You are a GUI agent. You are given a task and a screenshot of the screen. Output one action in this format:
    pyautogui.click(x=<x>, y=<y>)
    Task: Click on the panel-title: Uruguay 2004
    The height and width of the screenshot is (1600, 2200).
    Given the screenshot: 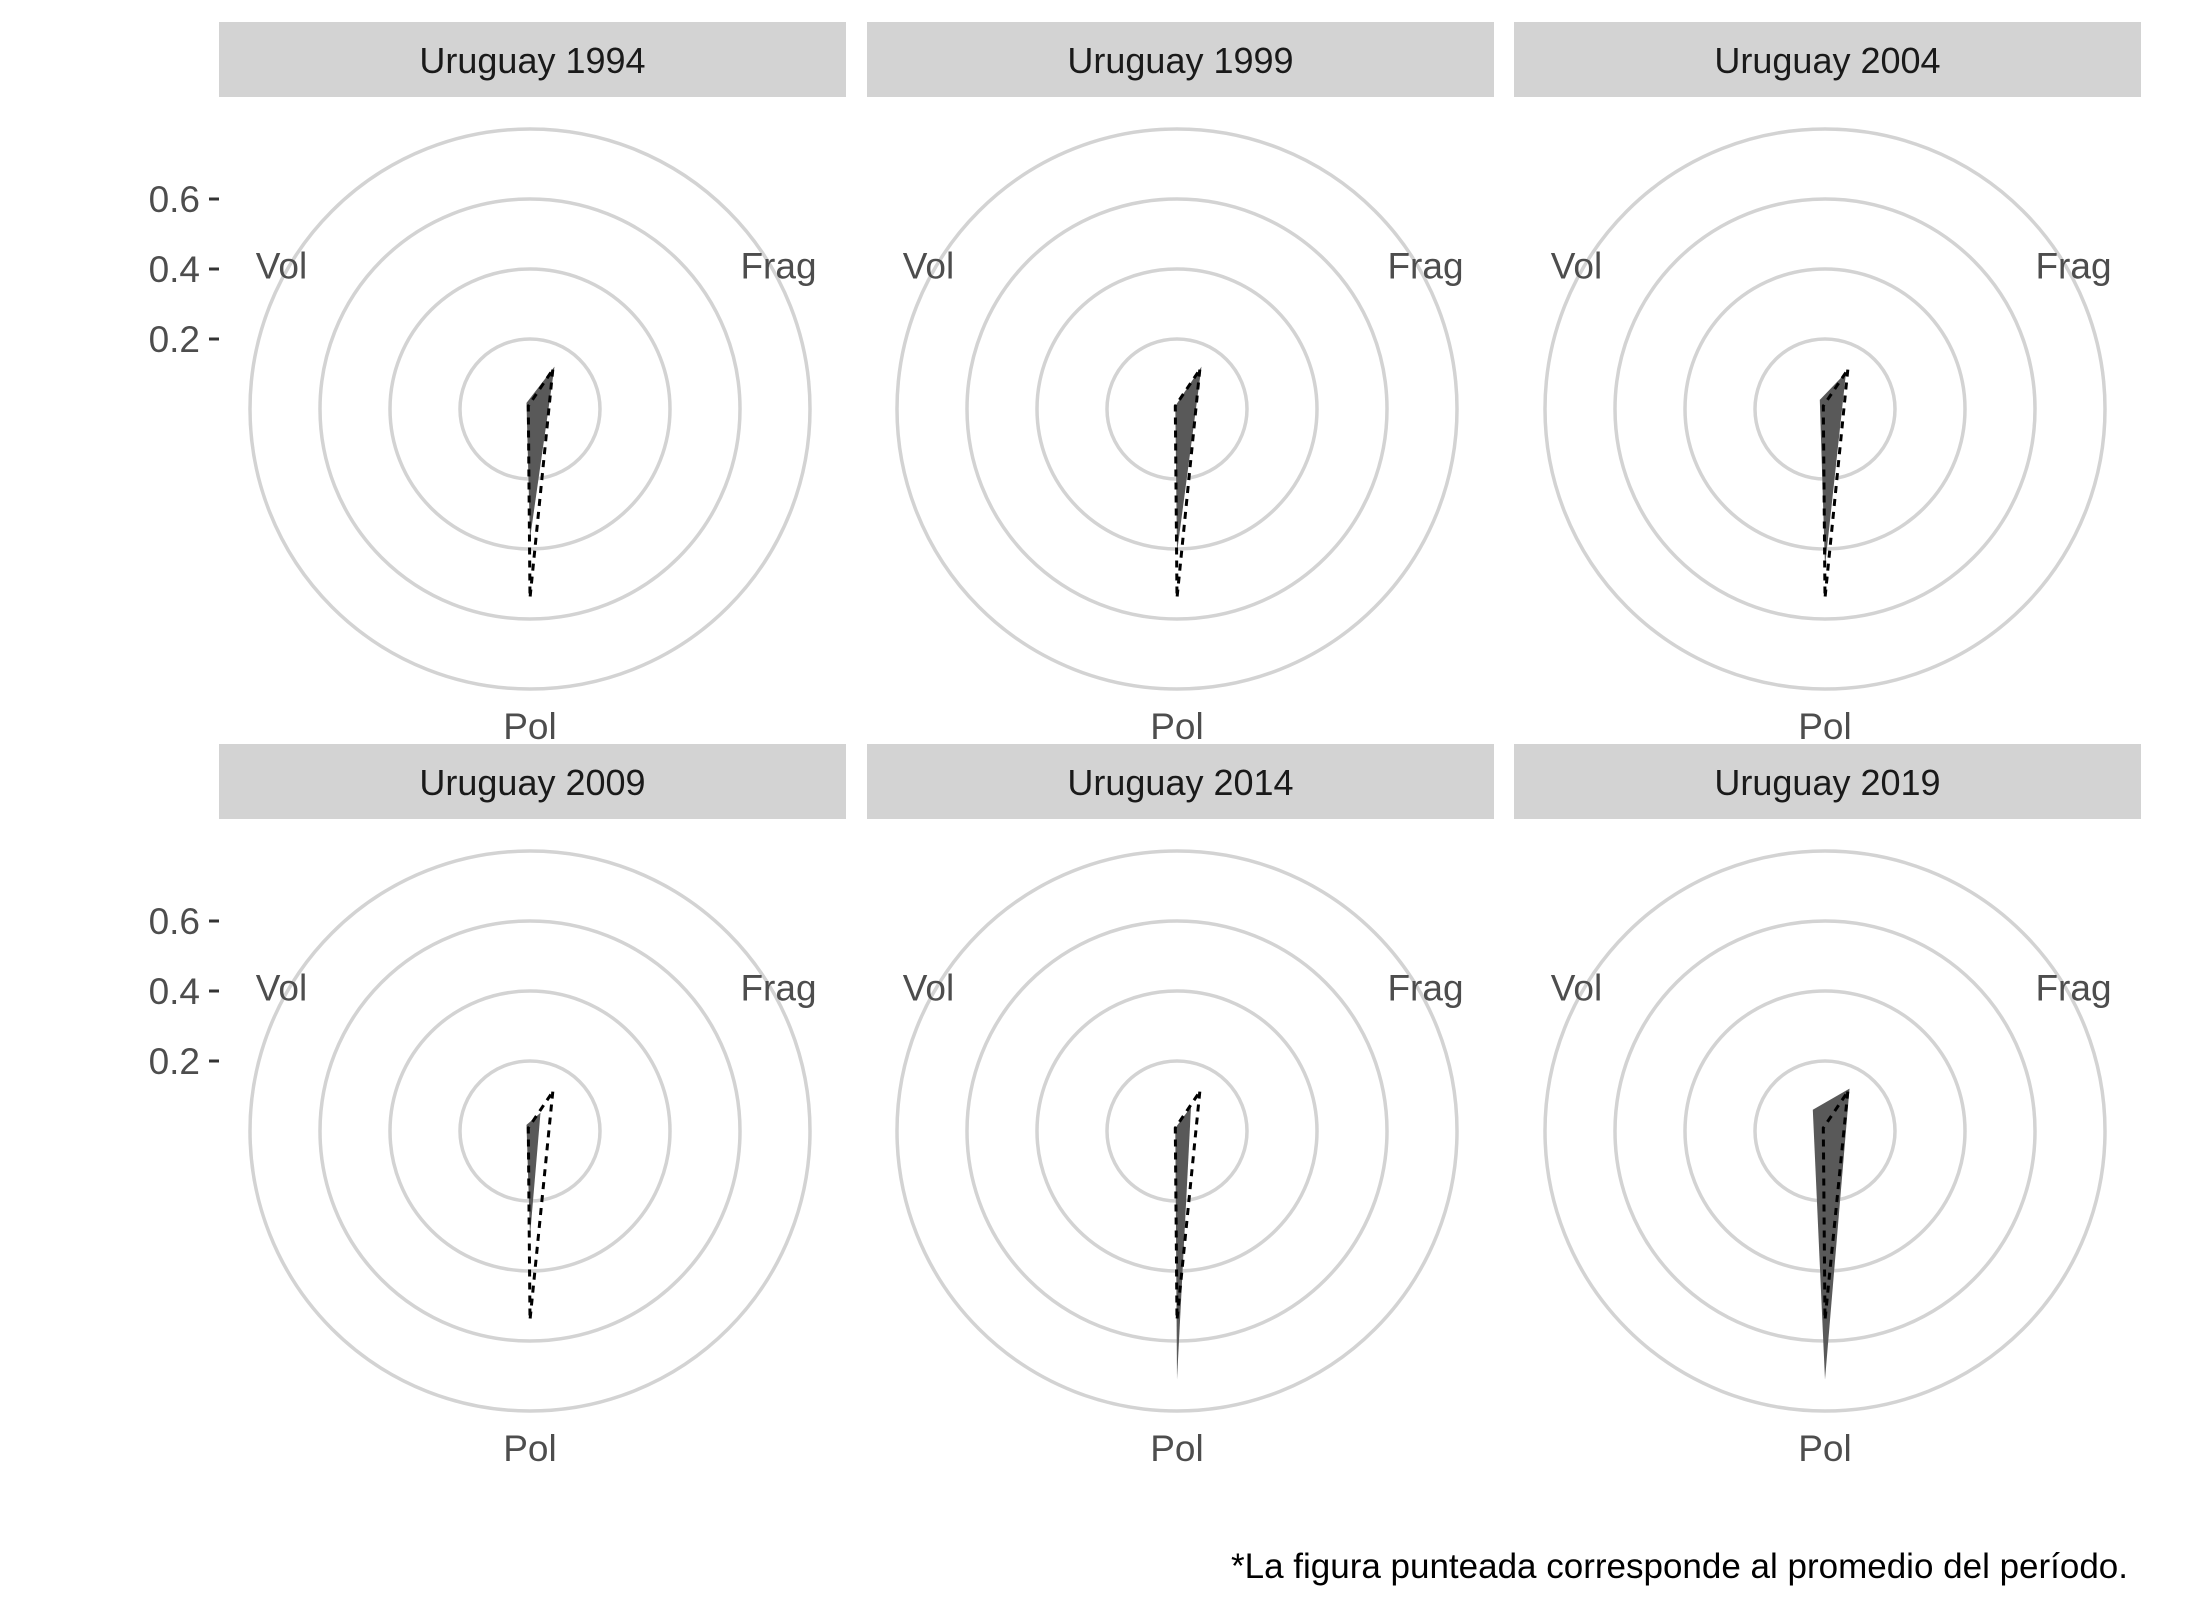 What is the action you would take?
    pyautogui.click(x=1827, y=60)
    